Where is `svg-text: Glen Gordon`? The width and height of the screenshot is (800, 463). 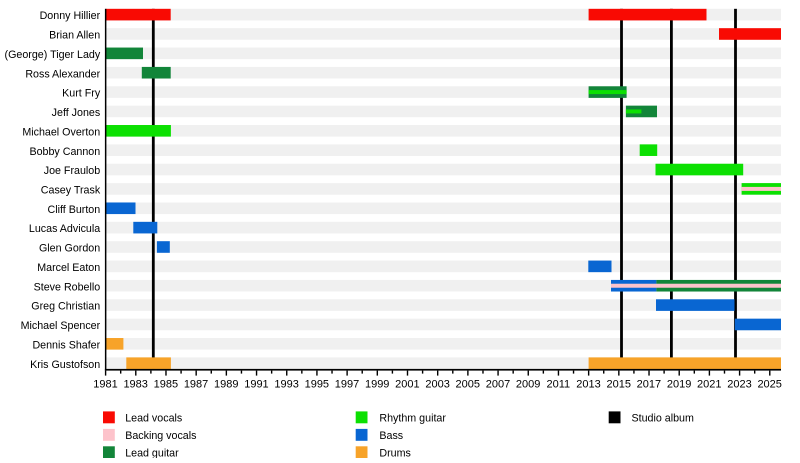 svg-text: Glen Gordon is located at coordinates (69, 249).